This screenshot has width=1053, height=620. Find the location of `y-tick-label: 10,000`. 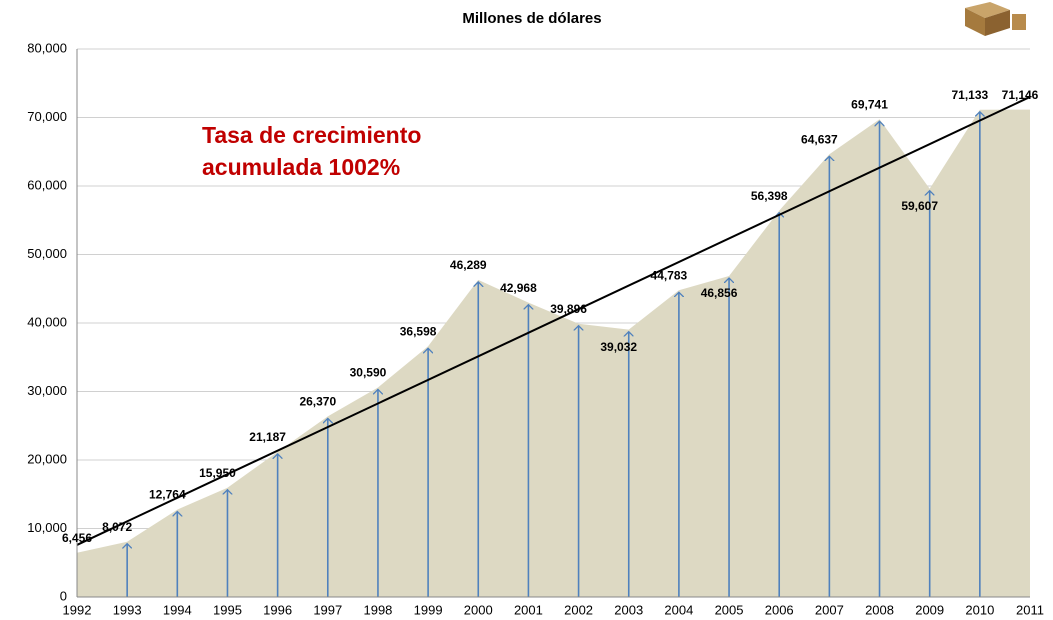

y-tick-label: 10,000 is located at coordinates (47, 527).